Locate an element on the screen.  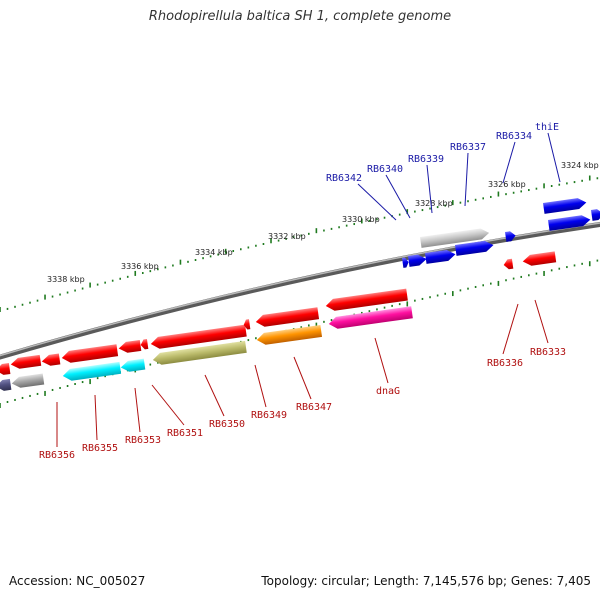
tick-label: 3324 kbp is located at coordinates (580, 165).